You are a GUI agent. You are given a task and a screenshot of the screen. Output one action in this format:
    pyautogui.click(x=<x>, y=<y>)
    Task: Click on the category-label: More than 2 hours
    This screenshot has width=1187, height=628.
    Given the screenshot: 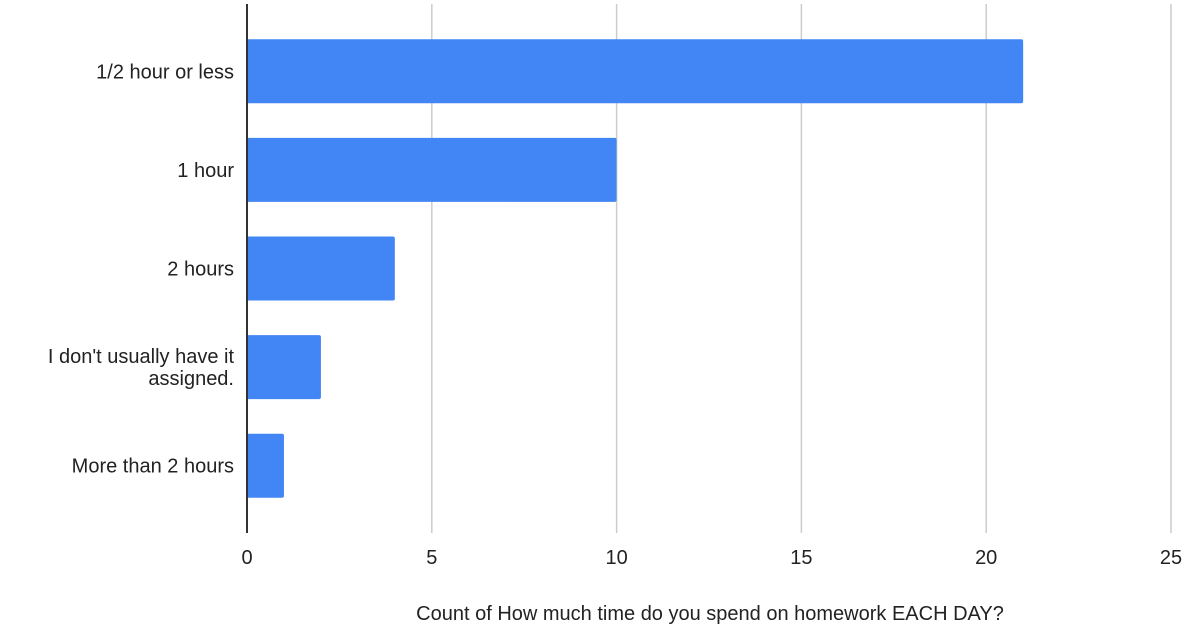 What is the action you would take?
    pyautogui.click(x=153, y=467)
    